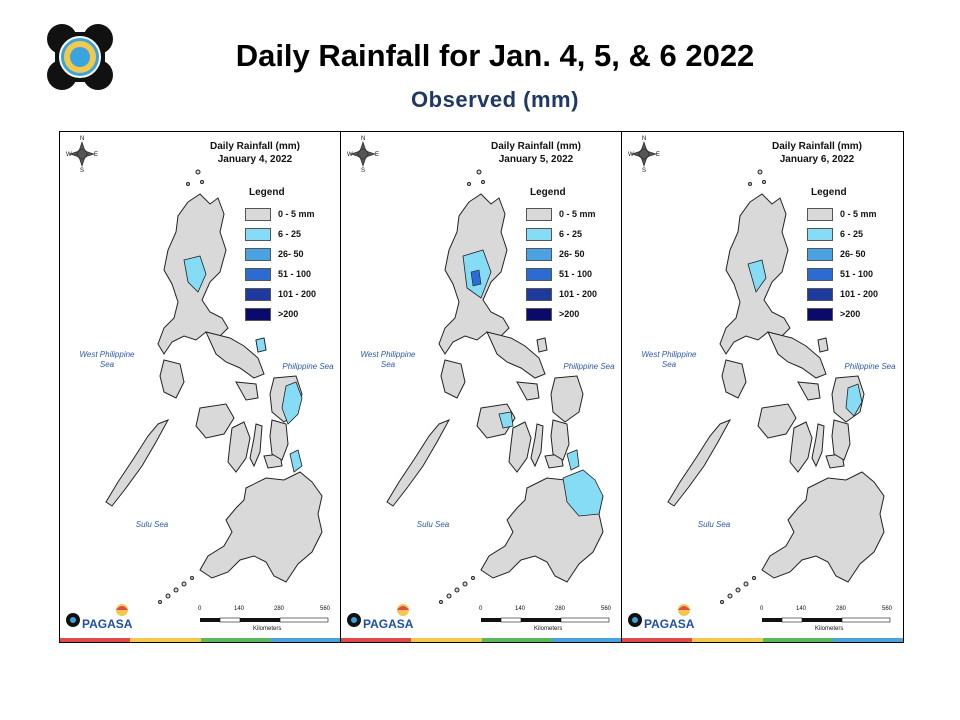  Describe the element at coordinates (107, 359) in the screenshot. I see `sea-label-west-philippine: West Philippine Sea` at that location.